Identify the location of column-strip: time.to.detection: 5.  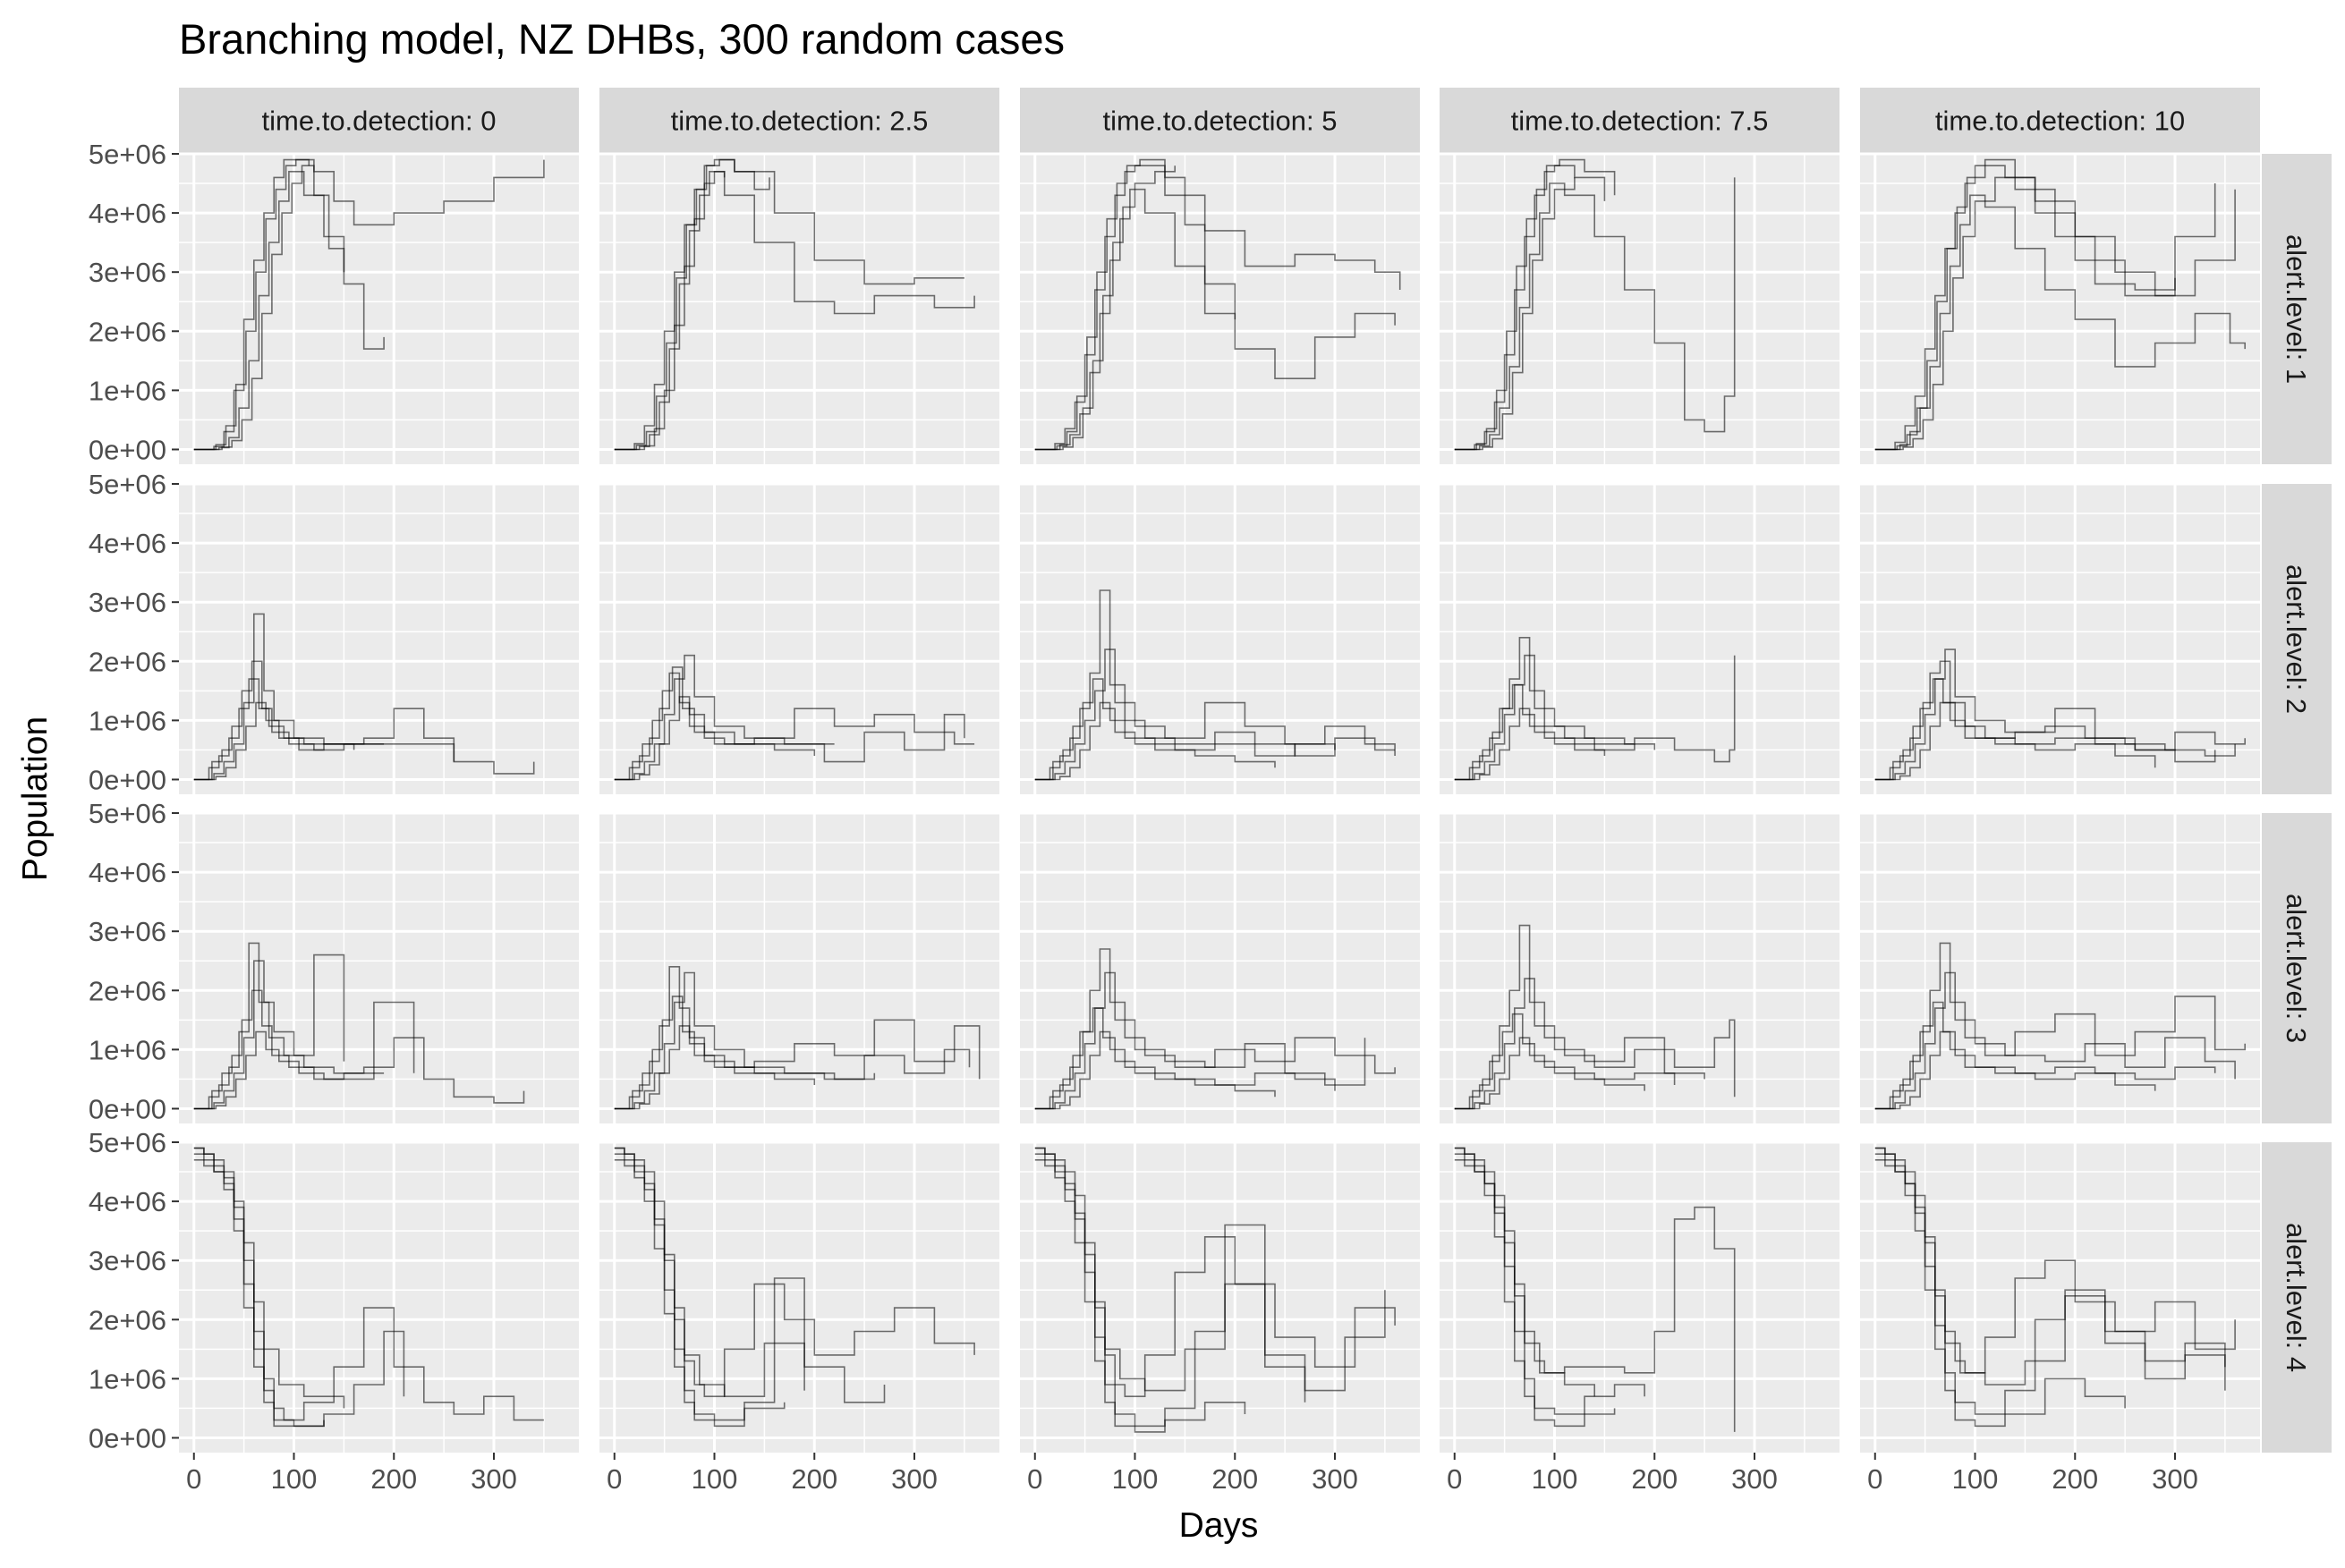
(1220, 121).